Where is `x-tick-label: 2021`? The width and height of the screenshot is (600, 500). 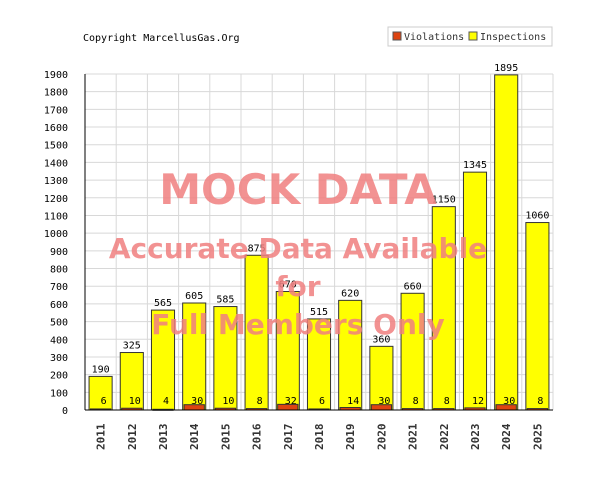 x-tick-label: 2021 is located at coordinates (413, 436).